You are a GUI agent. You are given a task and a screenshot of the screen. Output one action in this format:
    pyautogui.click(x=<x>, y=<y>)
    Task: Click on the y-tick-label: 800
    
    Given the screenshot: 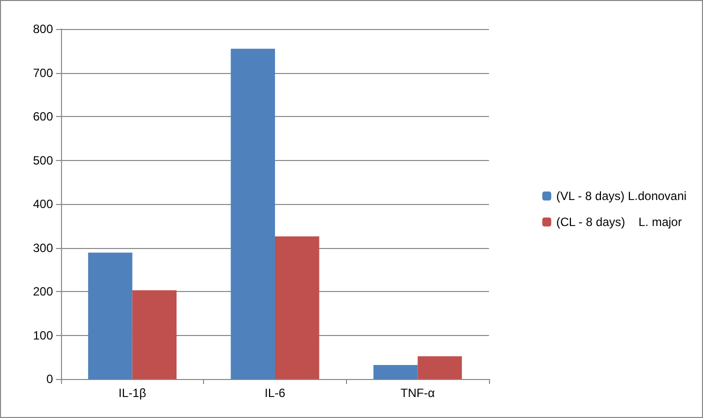 What is the action you would take?
    pyautogui.click(x=43, y=29)
    